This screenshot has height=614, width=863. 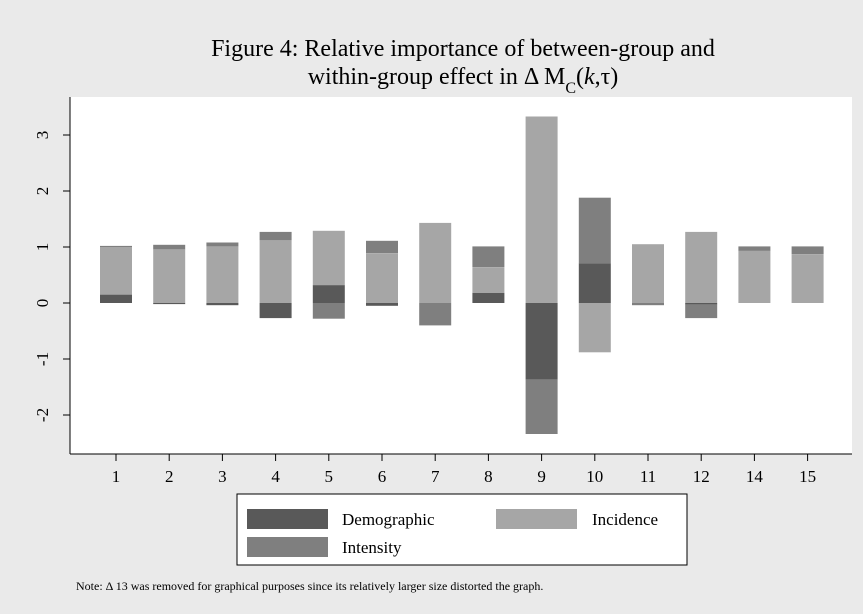 What do you see at coordinates (488, 476) in the screenshot?
I see `x-tick-label: 8` at bounding box center [488, 476].